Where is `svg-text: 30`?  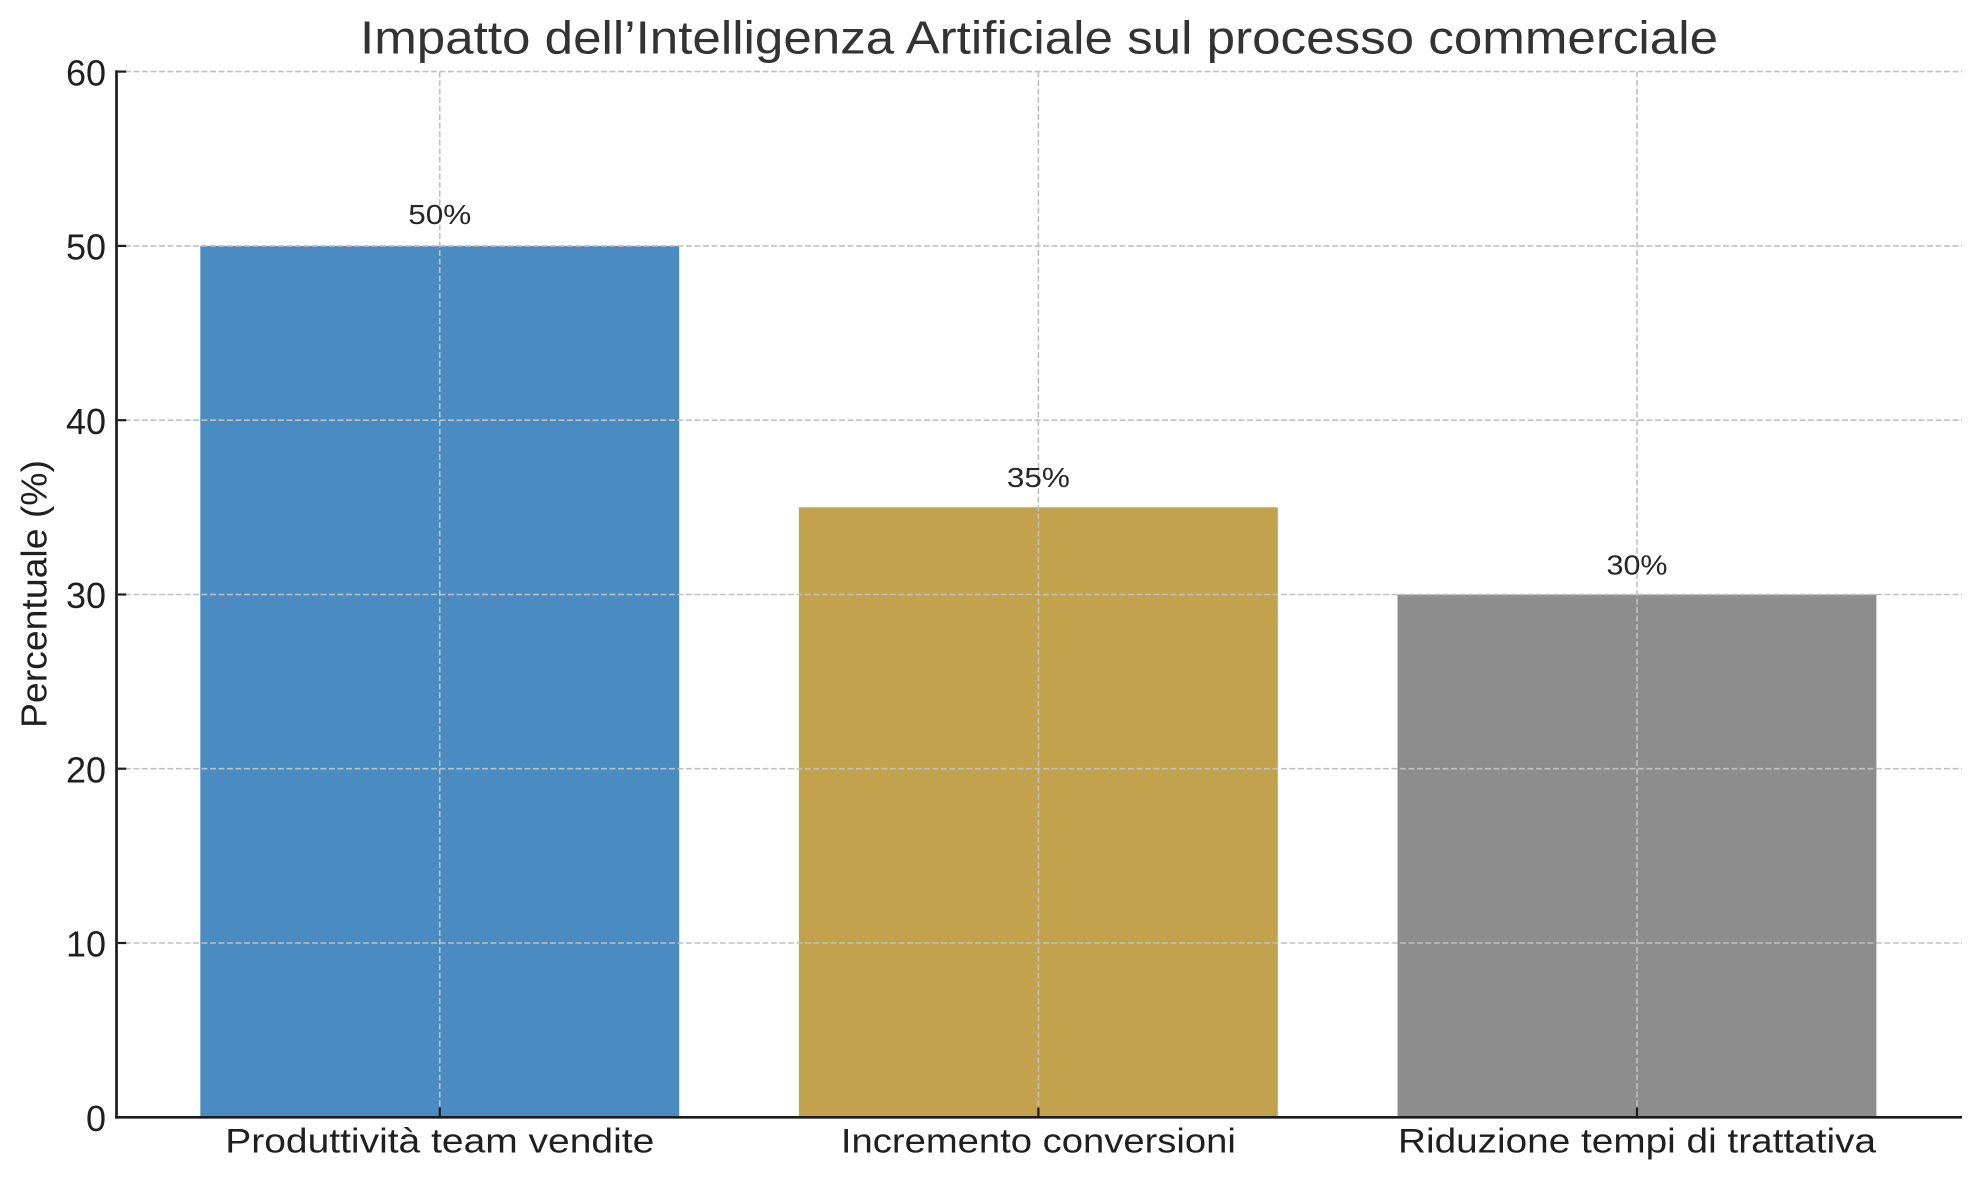 svg-text: 30 is located at coordinates (86, 595).